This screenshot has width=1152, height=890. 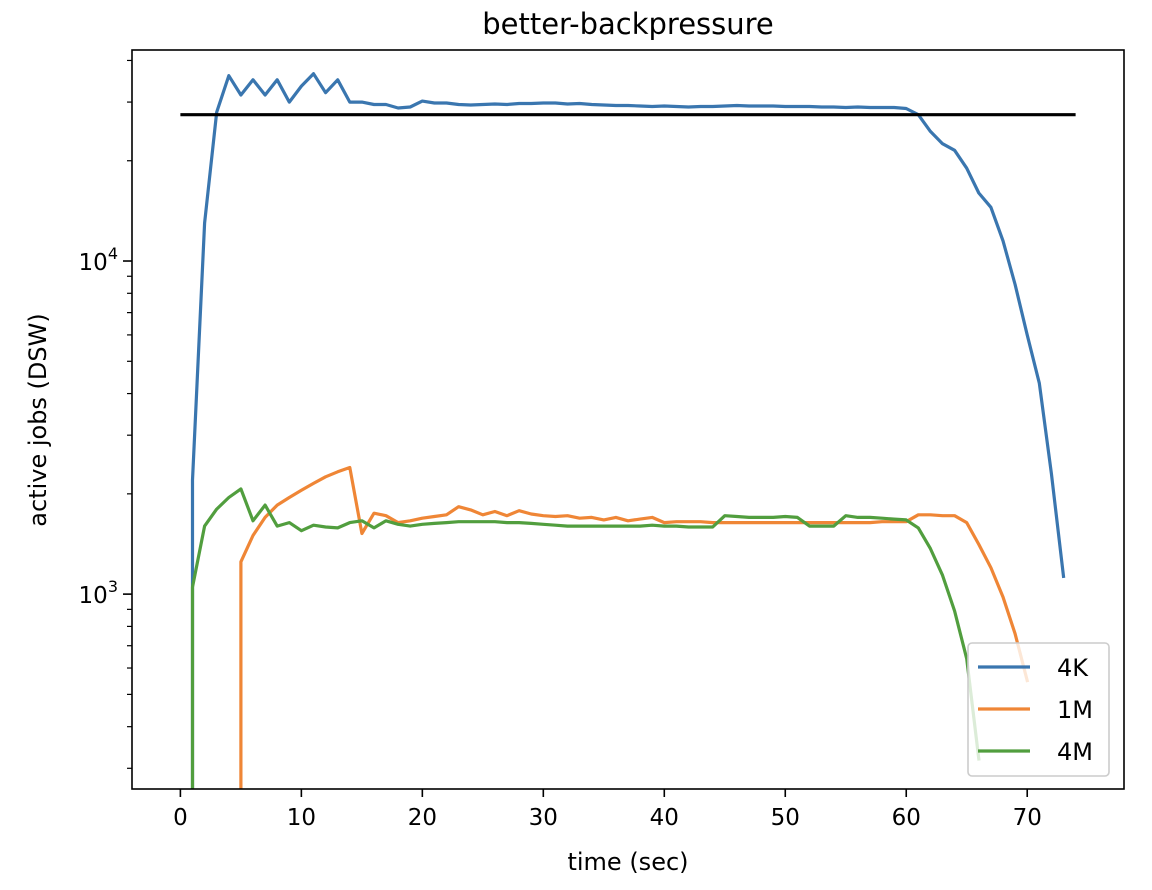 What do you see at coordinates (628, 24) in the screenshot?
I see `chart-title: better-backpressure` at bounding box center [628, 24].